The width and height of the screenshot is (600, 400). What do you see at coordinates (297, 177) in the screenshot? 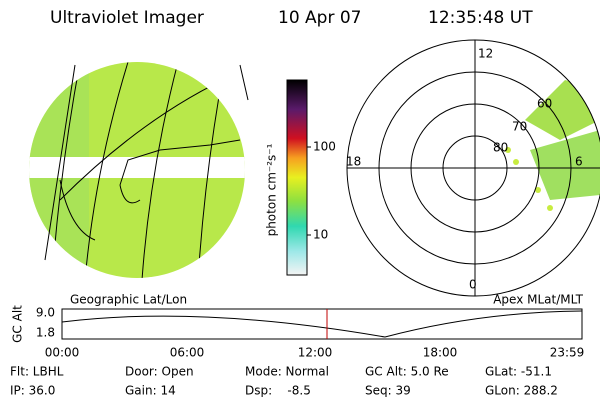
I see `color-bar` at bounding box center [297, 177].